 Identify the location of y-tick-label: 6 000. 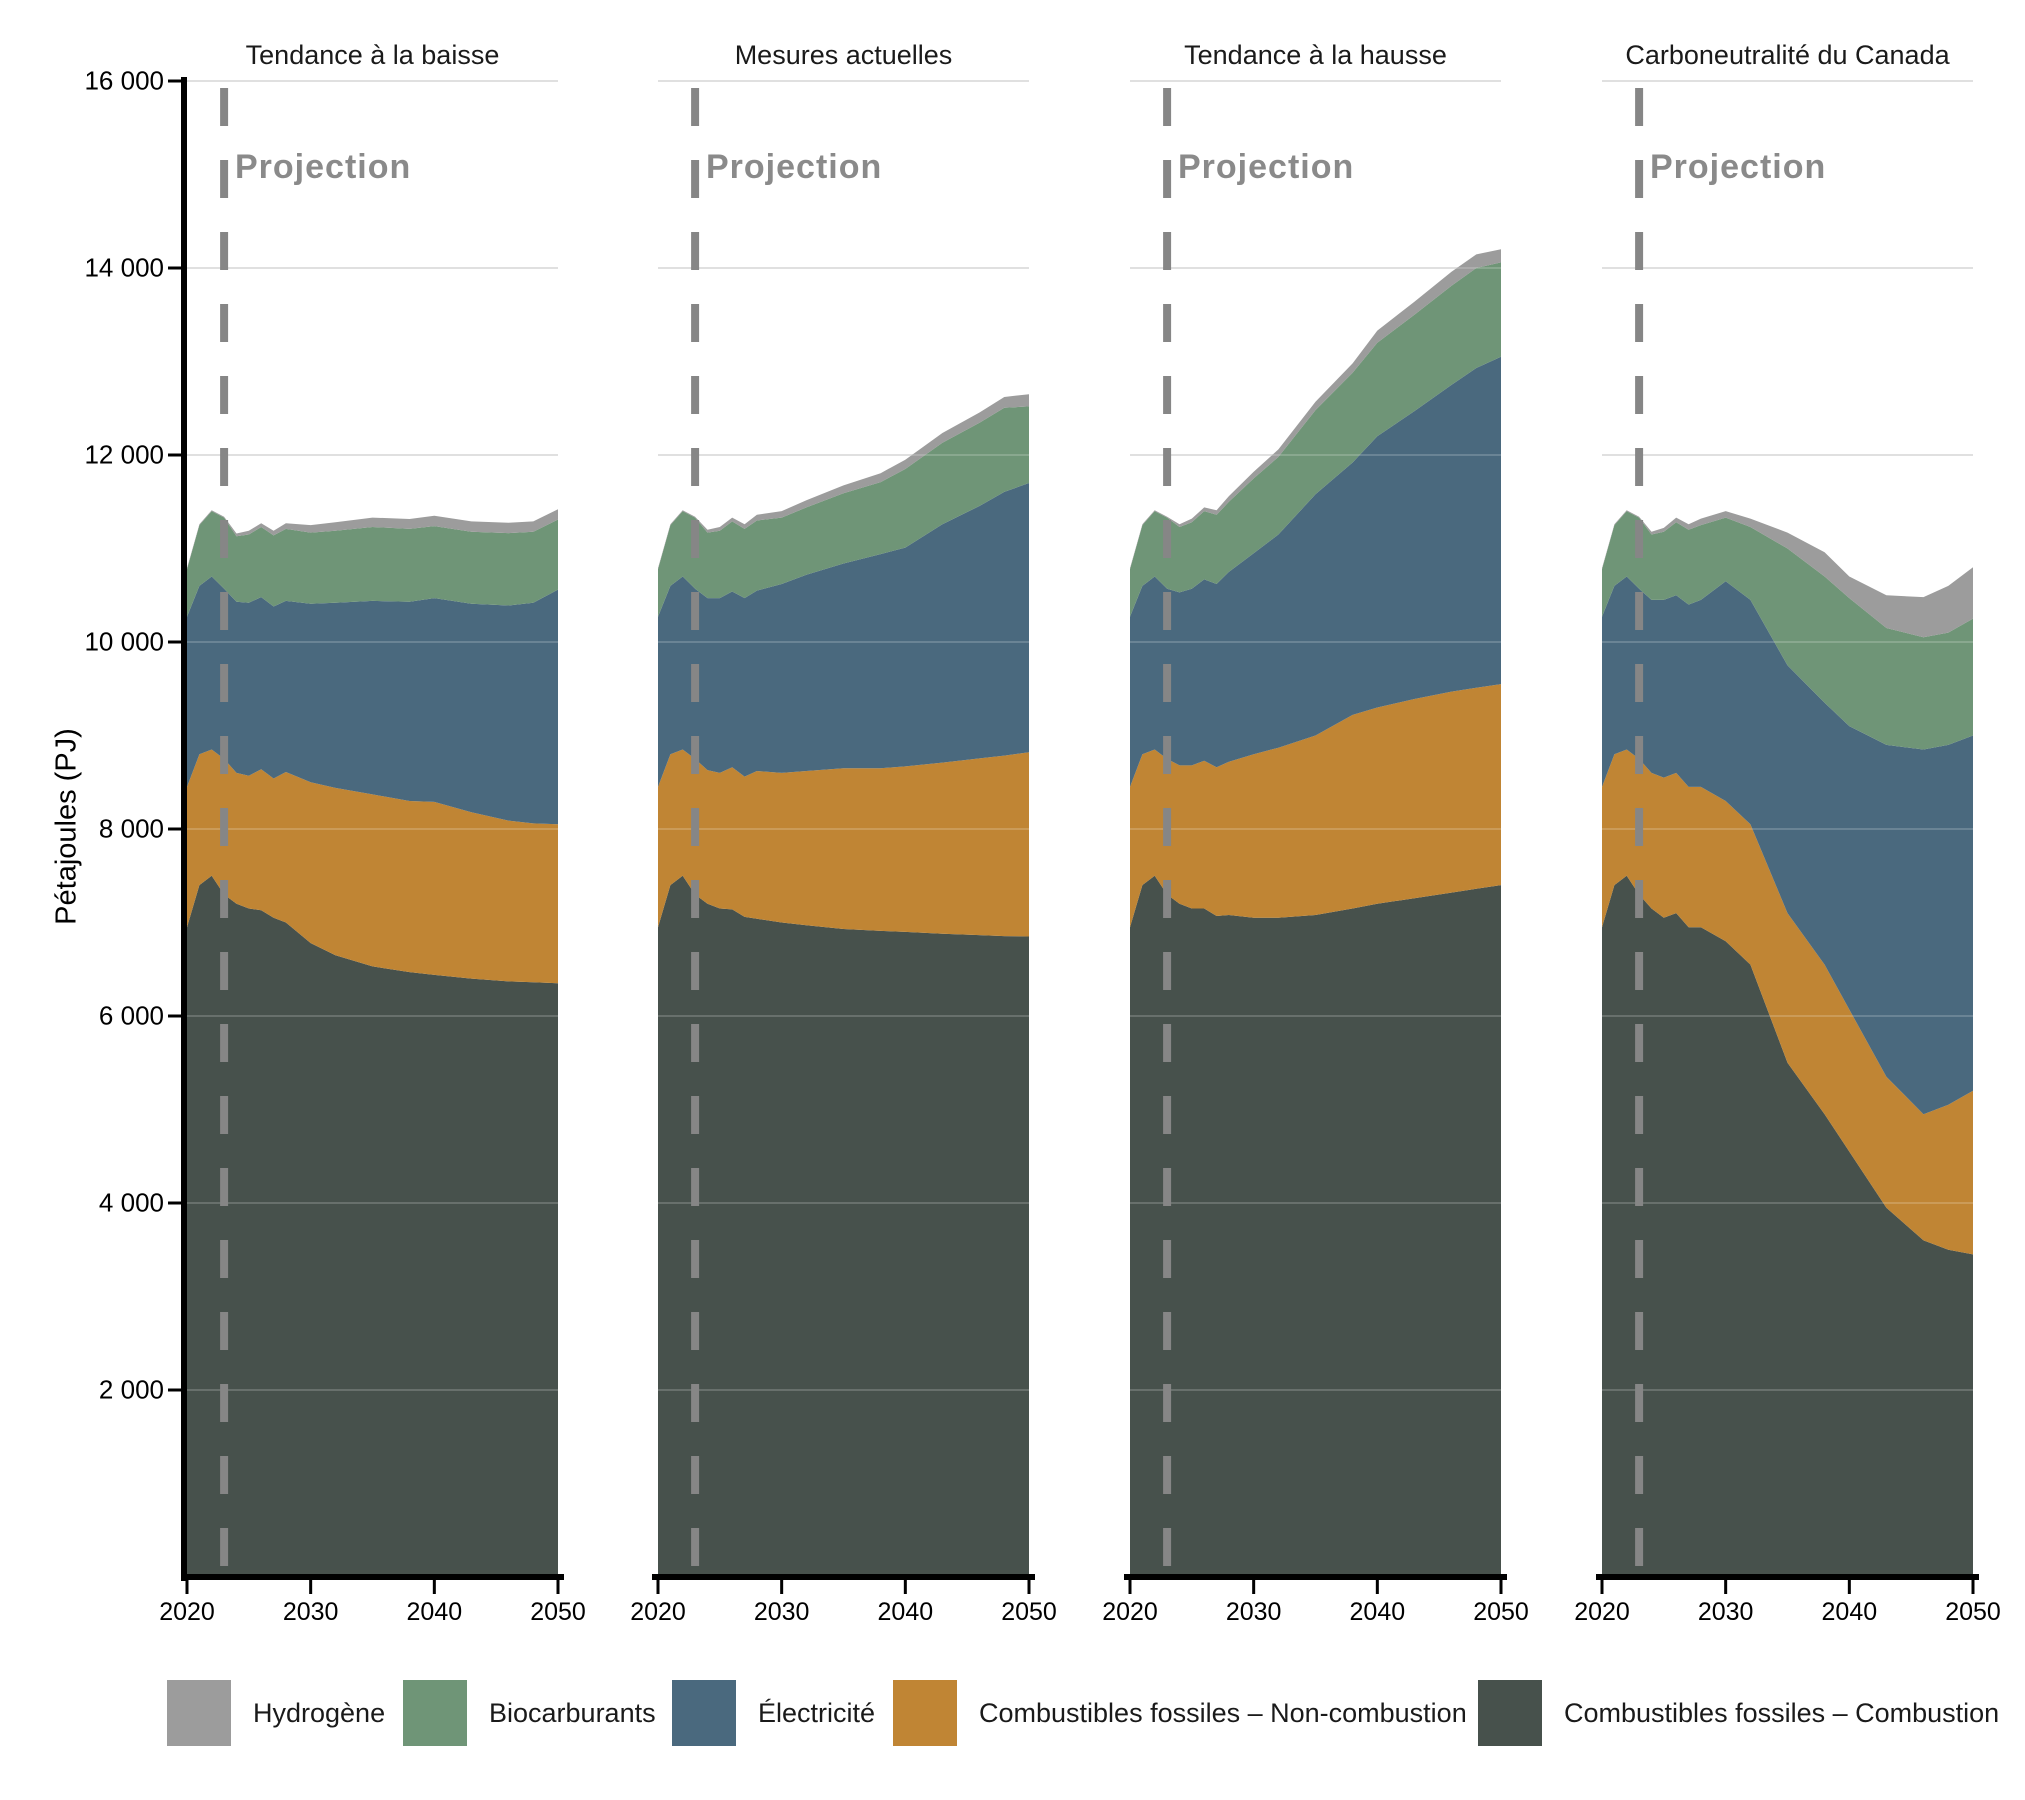
(131, 1015).